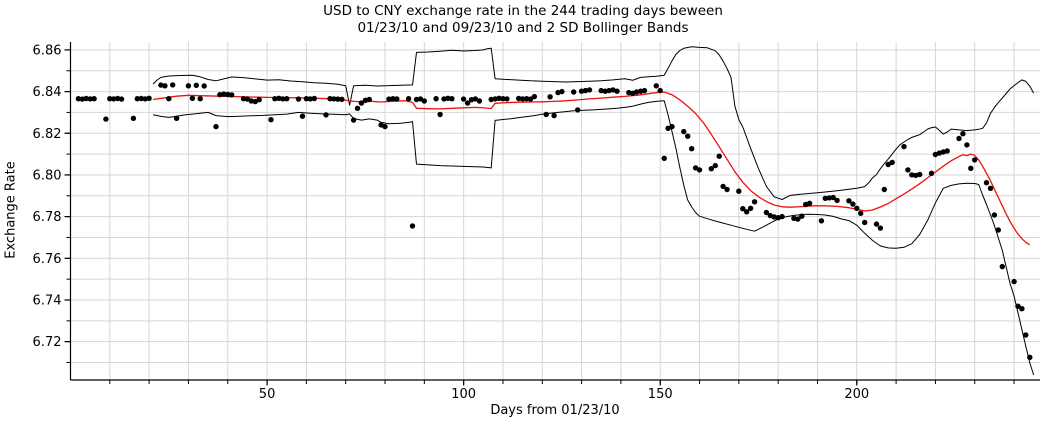 The height and width of the screenshot is (424, 1046). I want to click on y-tick-label: 6.74, so click(47, 300).